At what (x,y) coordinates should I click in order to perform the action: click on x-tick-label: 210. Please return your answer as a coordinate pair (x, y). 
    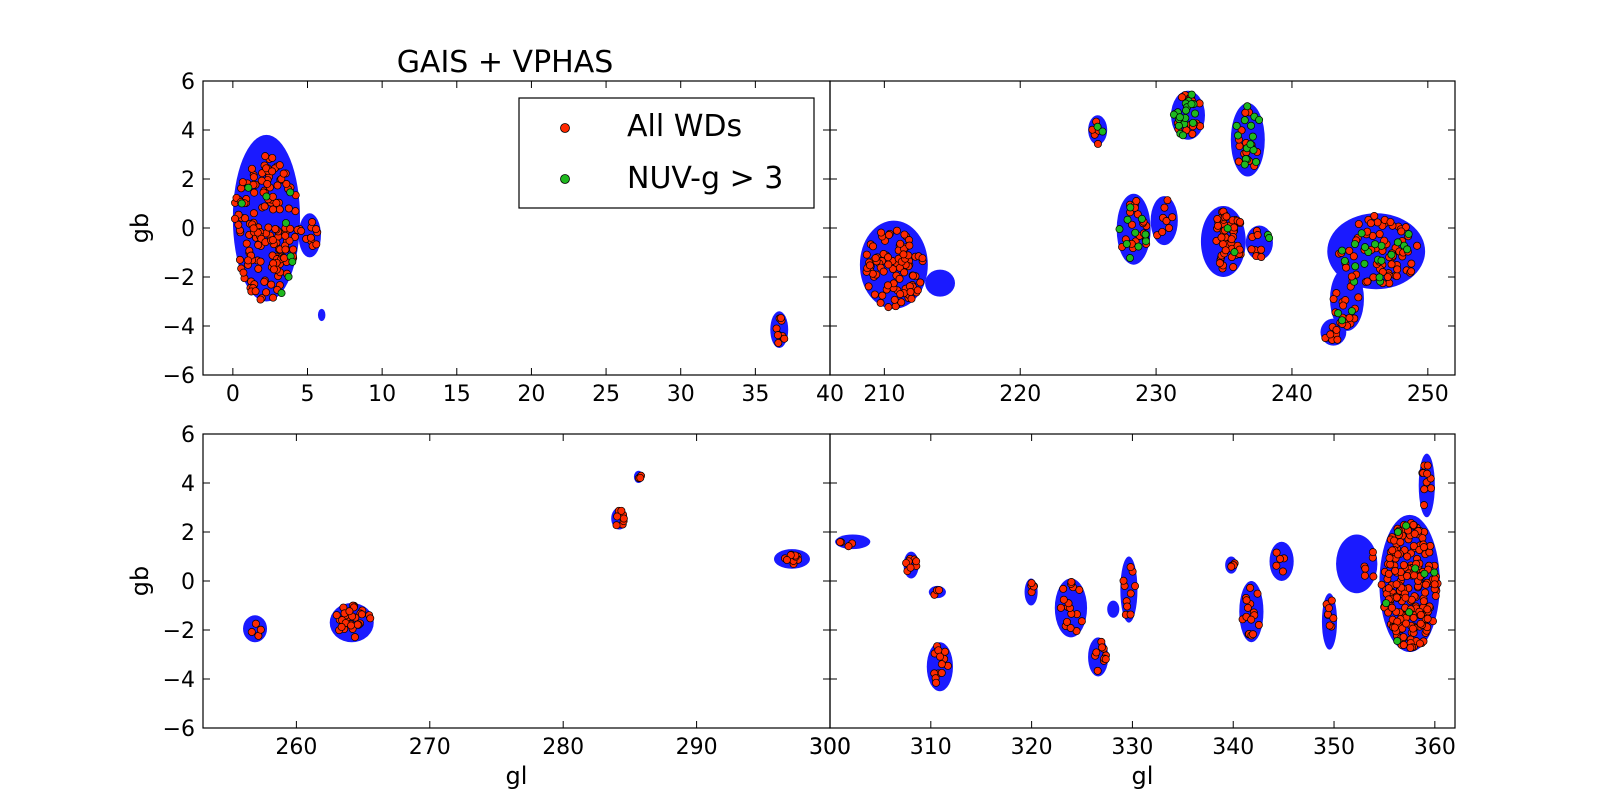
    Looking at the image, I should click on (884, 394).